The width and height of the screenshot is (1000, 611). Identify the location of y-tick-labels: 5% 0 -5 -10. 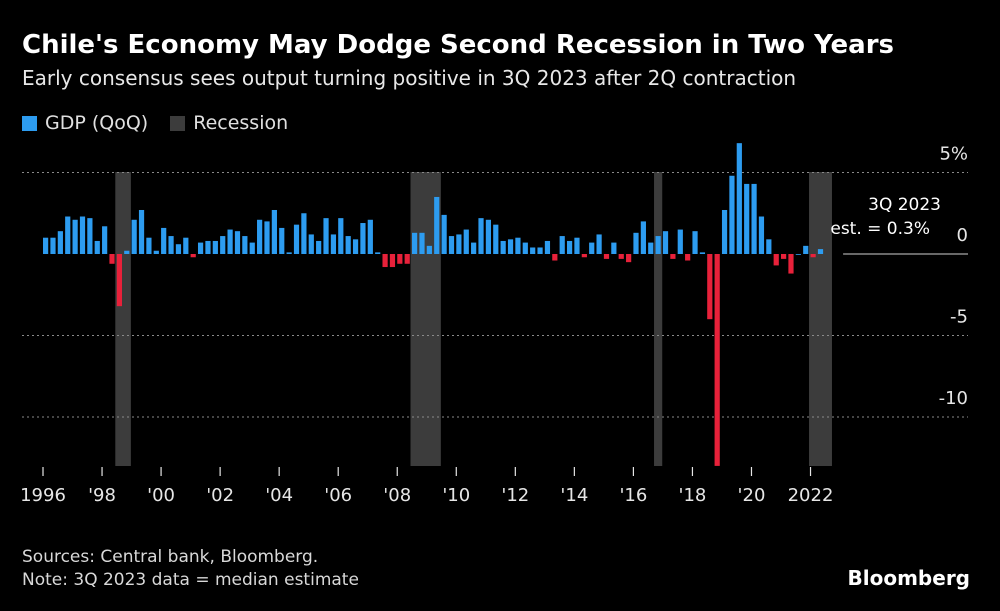
(953, 277).